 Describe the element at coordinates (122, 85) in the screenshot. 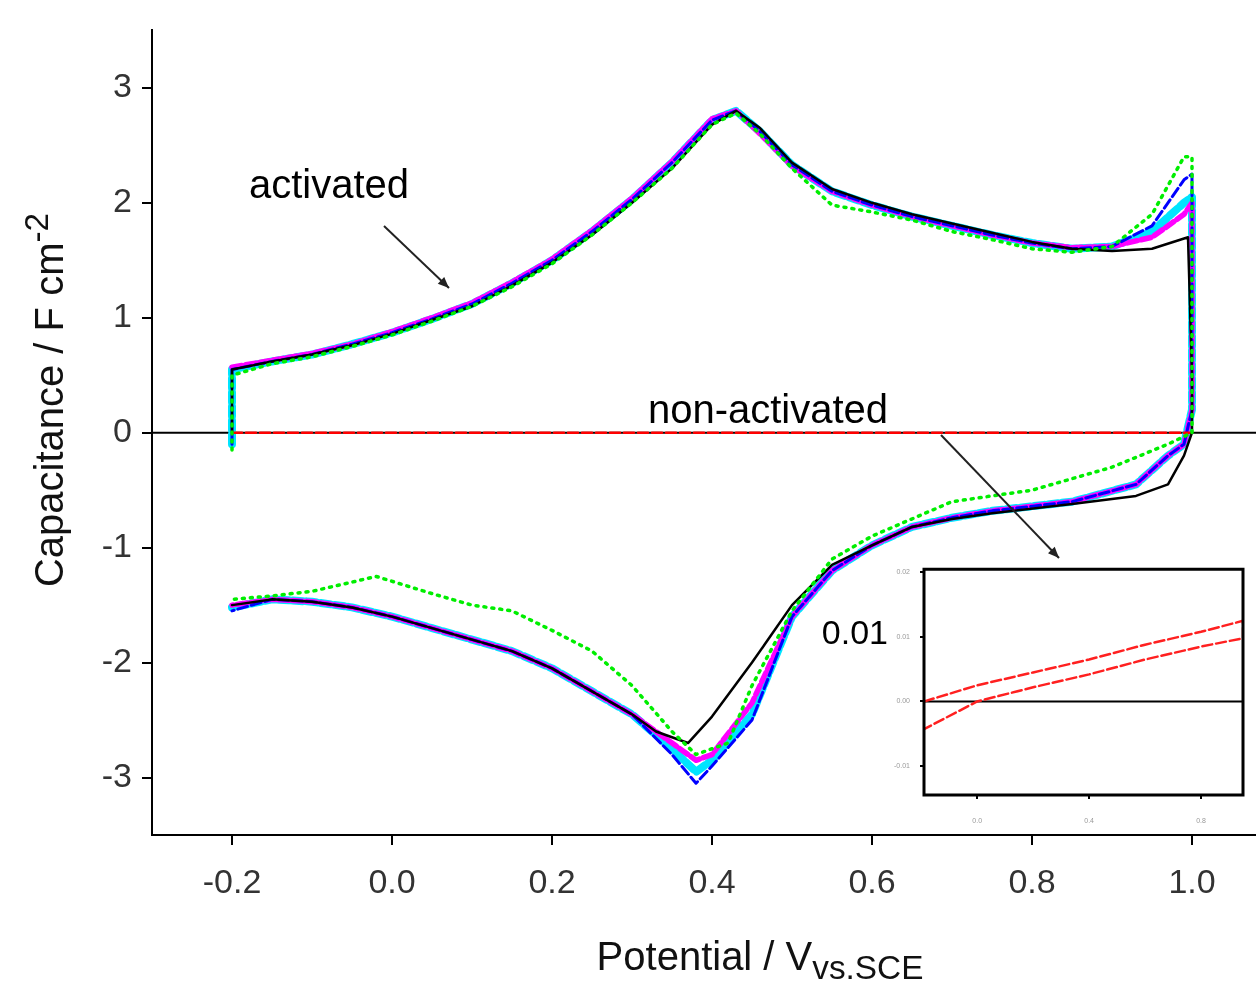

I see `y-tick-label: 3` at that location.